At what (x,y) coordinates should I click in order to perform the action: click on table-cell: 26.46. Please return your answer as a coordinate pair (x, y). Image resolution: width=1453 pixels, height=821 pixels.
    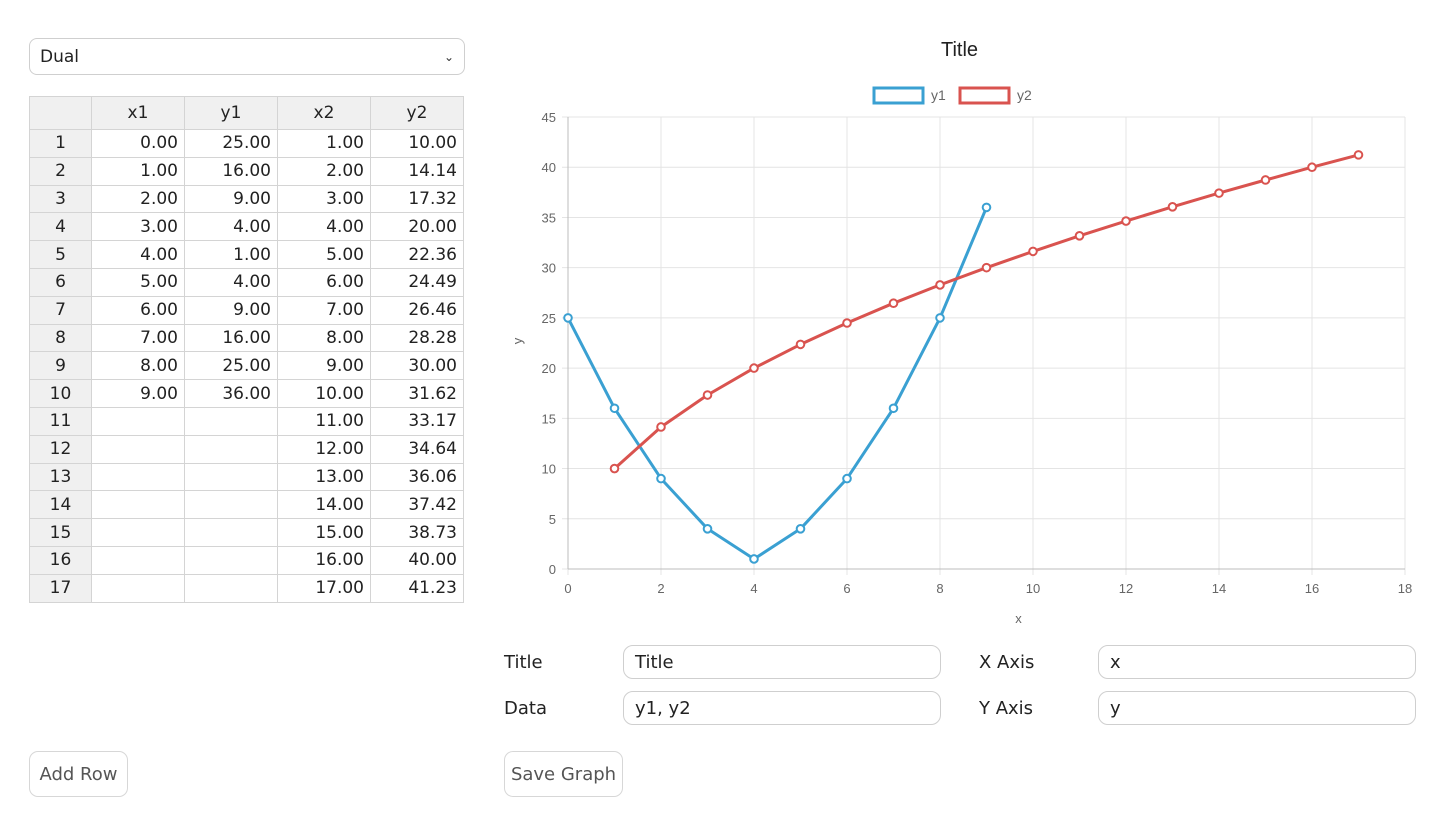
    Looking at the image, I should click on (417, 310).